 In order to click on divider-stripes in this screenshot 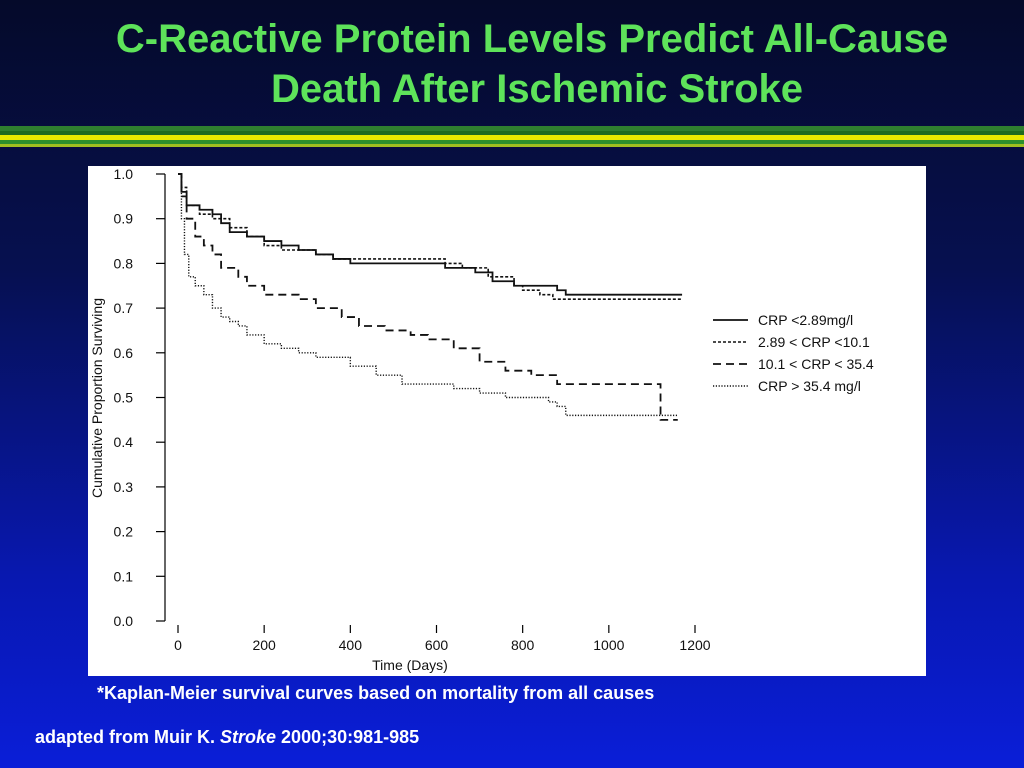, I will do `click(512, 137)`.